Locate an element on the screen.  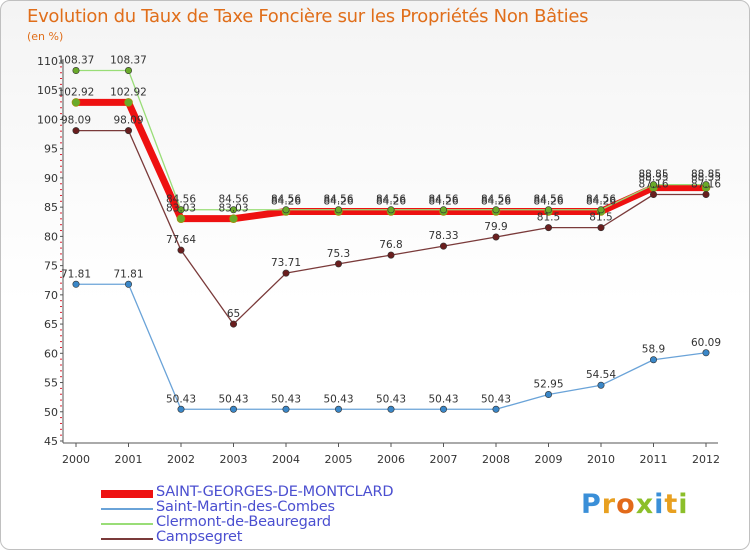
data-label: 102.92 is located at coordinates (128, 92).